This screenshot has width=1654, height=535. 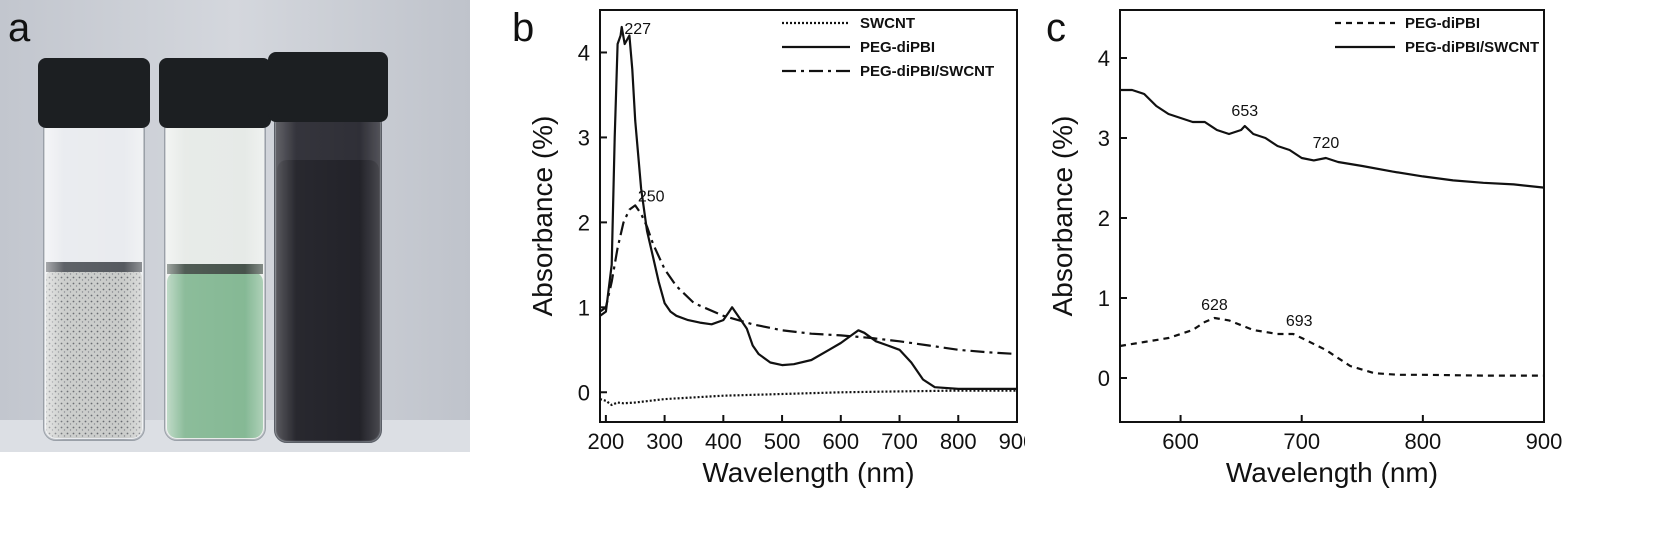 What do you see at coordinates (1214, 305) in the screenshot?
I see `peak-annotation: 628` at bounding box center [1214, 305].